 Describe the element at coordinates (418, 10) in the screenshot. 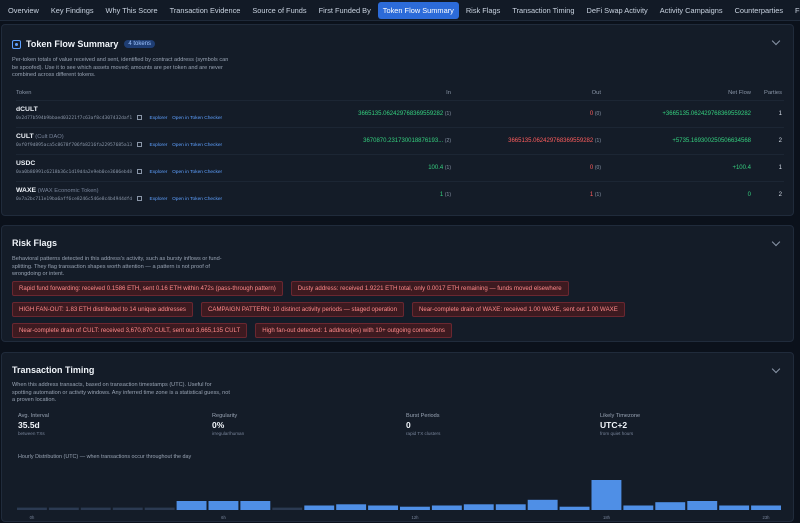

I see `tab-token-flow-summary: Token Flow Summary` at that location.